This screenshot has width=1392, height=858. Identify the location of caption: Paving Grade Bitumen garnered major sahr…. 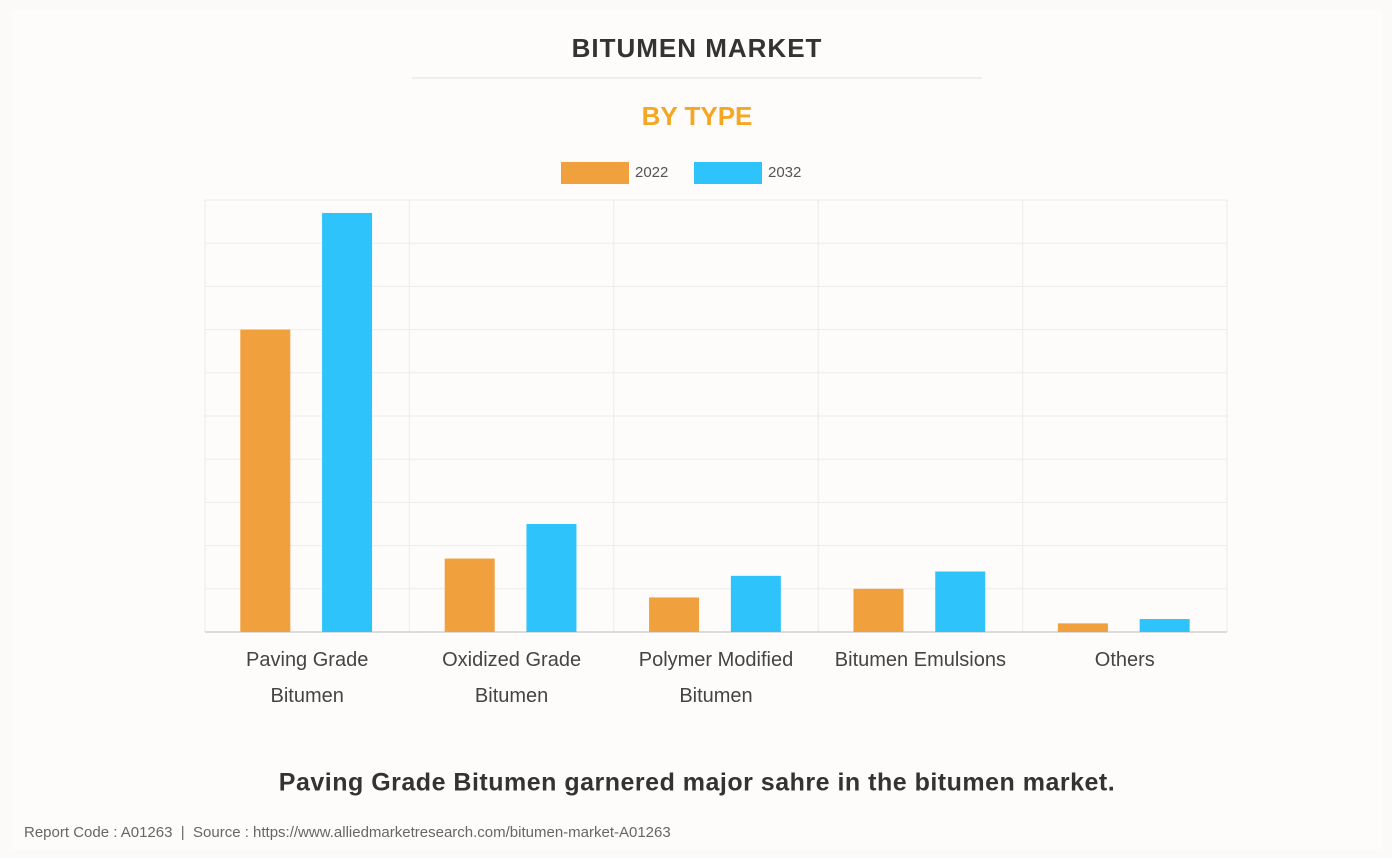
(697, 783).